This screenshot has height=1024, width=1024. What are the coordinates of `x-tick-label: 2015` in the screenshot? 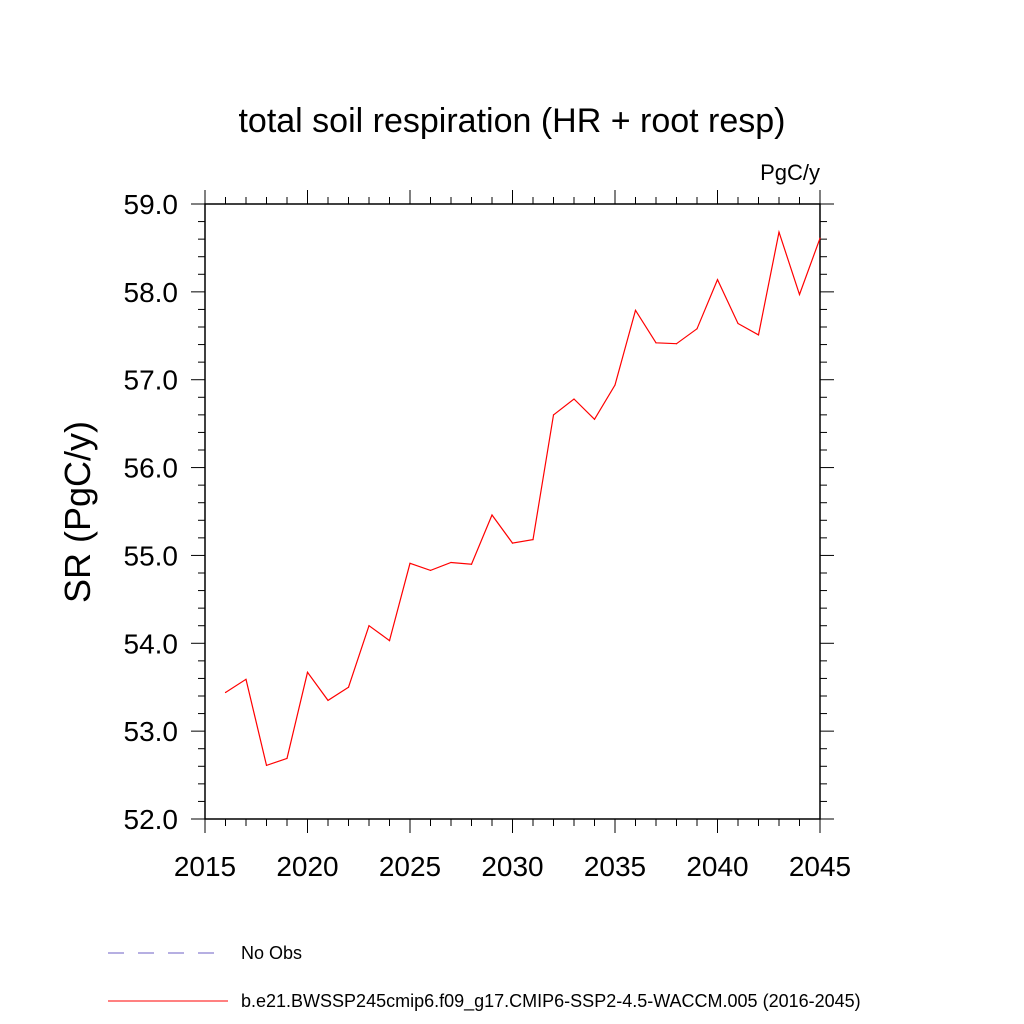 It's located at (205, 866).